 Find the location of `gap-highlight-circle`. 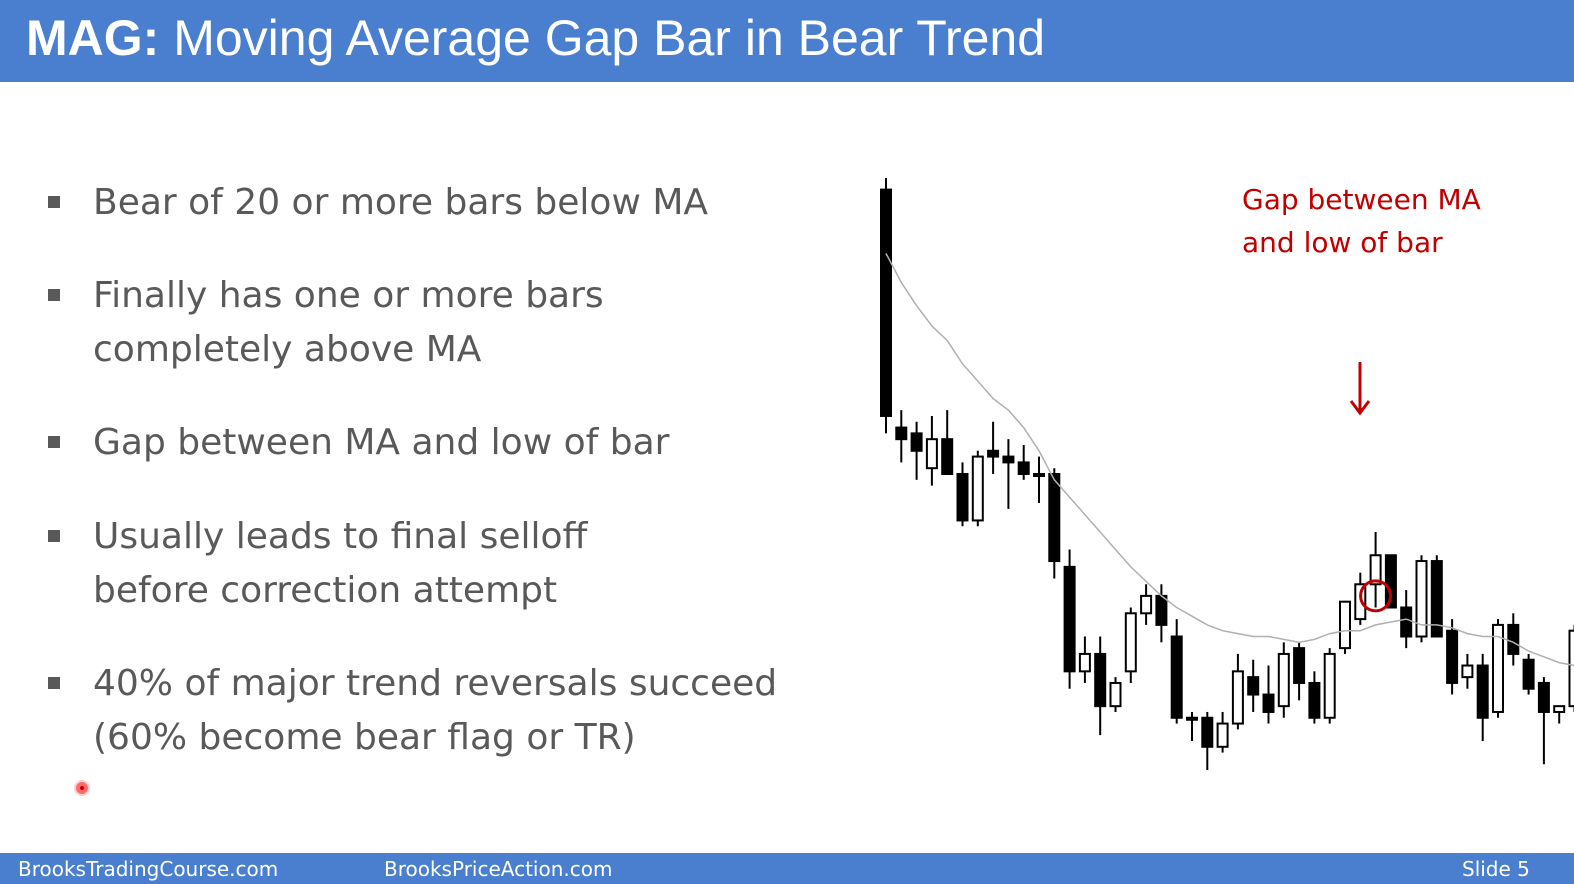

gap-highlight-circle is located at coordinates (1376, 596).